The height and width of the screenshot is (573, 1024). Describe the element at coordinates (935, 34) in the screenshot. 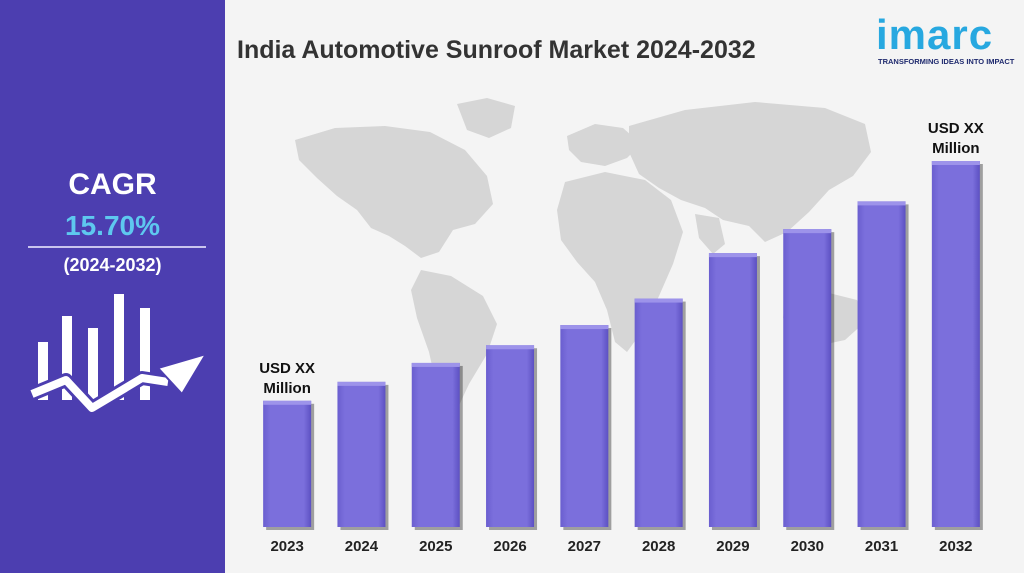

I see `logo-wordmark: imarc` at that location.